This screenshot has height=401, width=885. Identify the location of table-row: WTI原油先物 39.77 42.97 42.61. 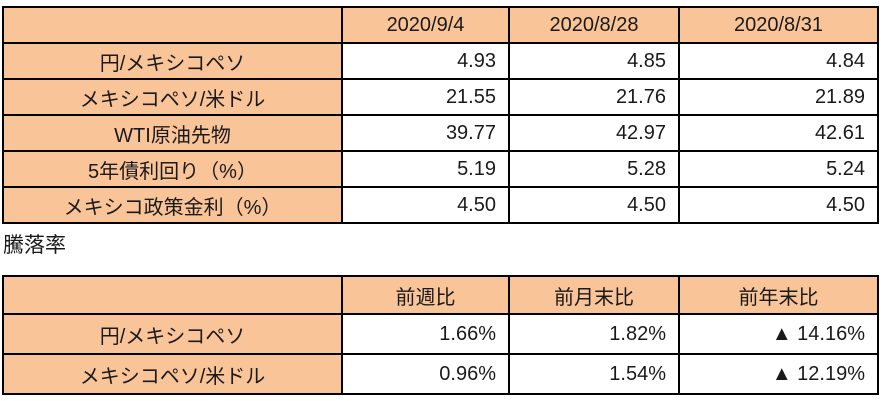
(440, 133).